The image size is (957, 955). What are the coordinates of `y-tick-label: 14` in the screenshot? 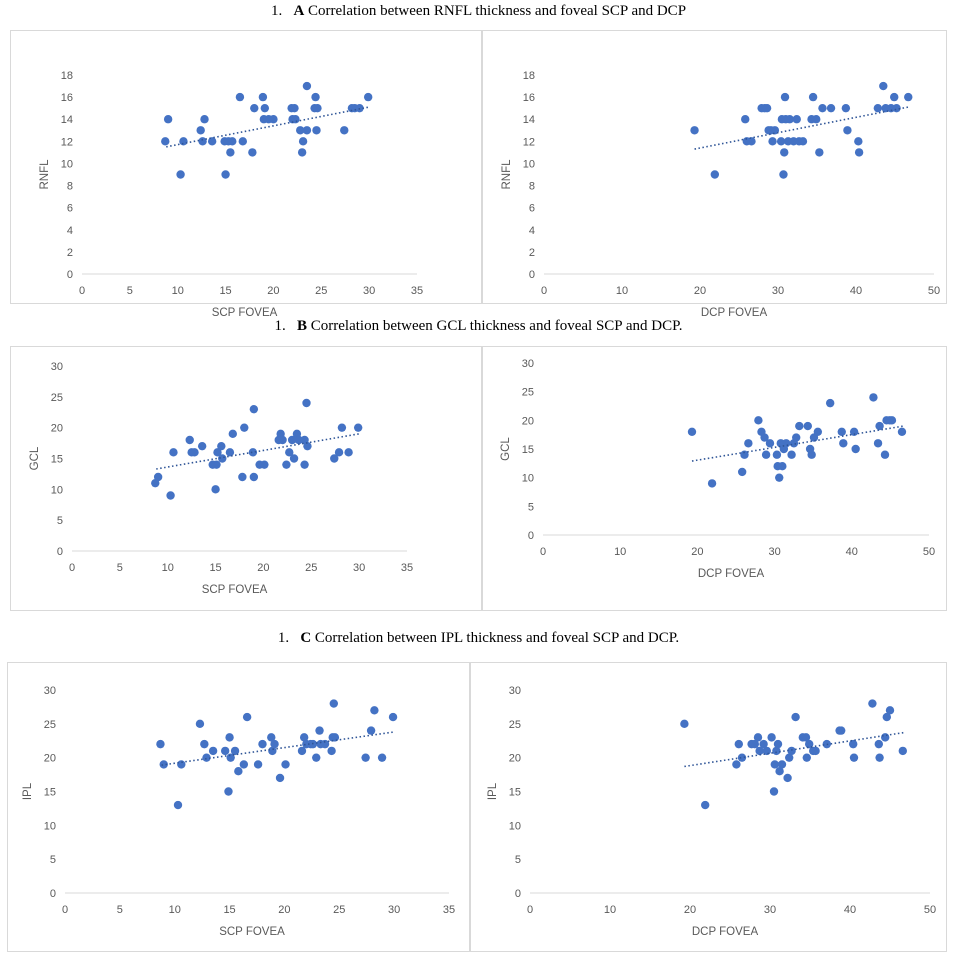 It's located at (529, 120).